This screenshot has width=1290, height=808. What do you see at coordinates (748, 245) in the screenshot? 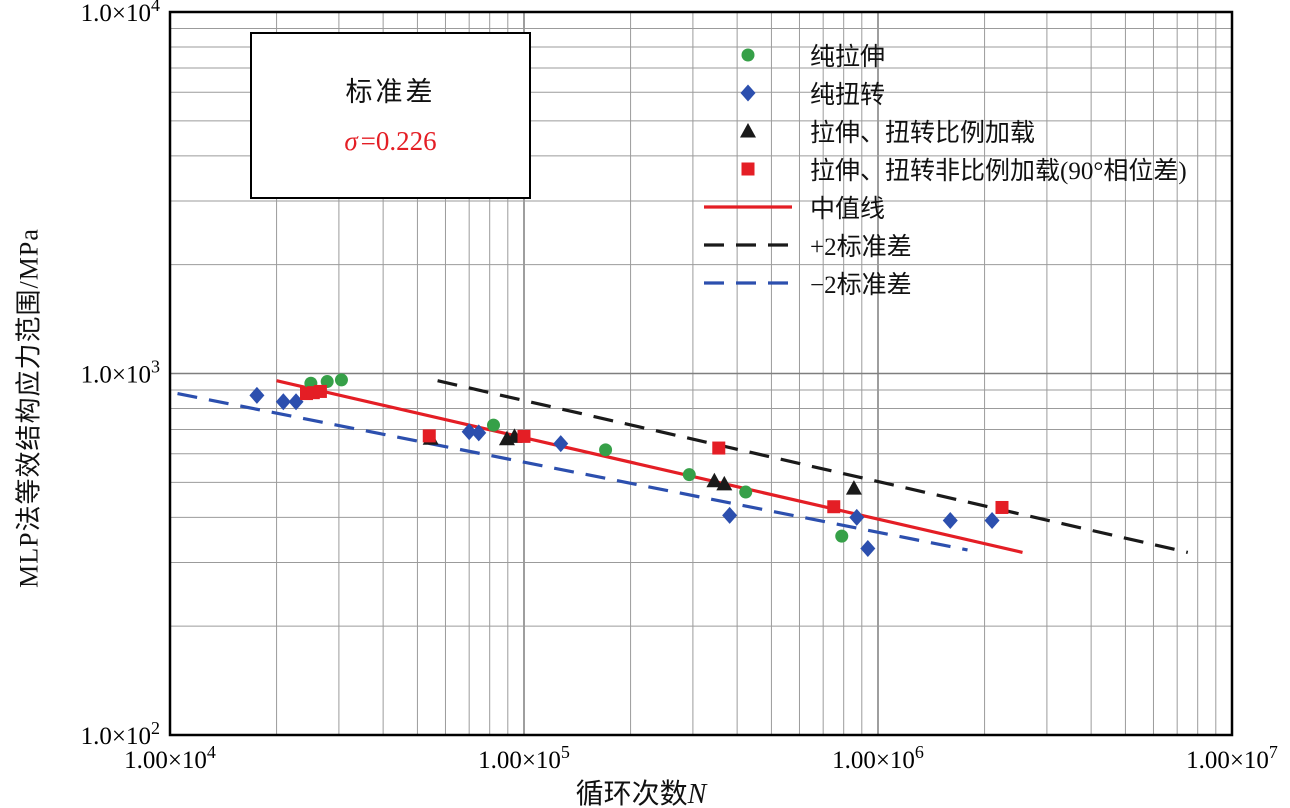
I see `plus-2-sigma-line-icon` at bounding box center [748, 245].